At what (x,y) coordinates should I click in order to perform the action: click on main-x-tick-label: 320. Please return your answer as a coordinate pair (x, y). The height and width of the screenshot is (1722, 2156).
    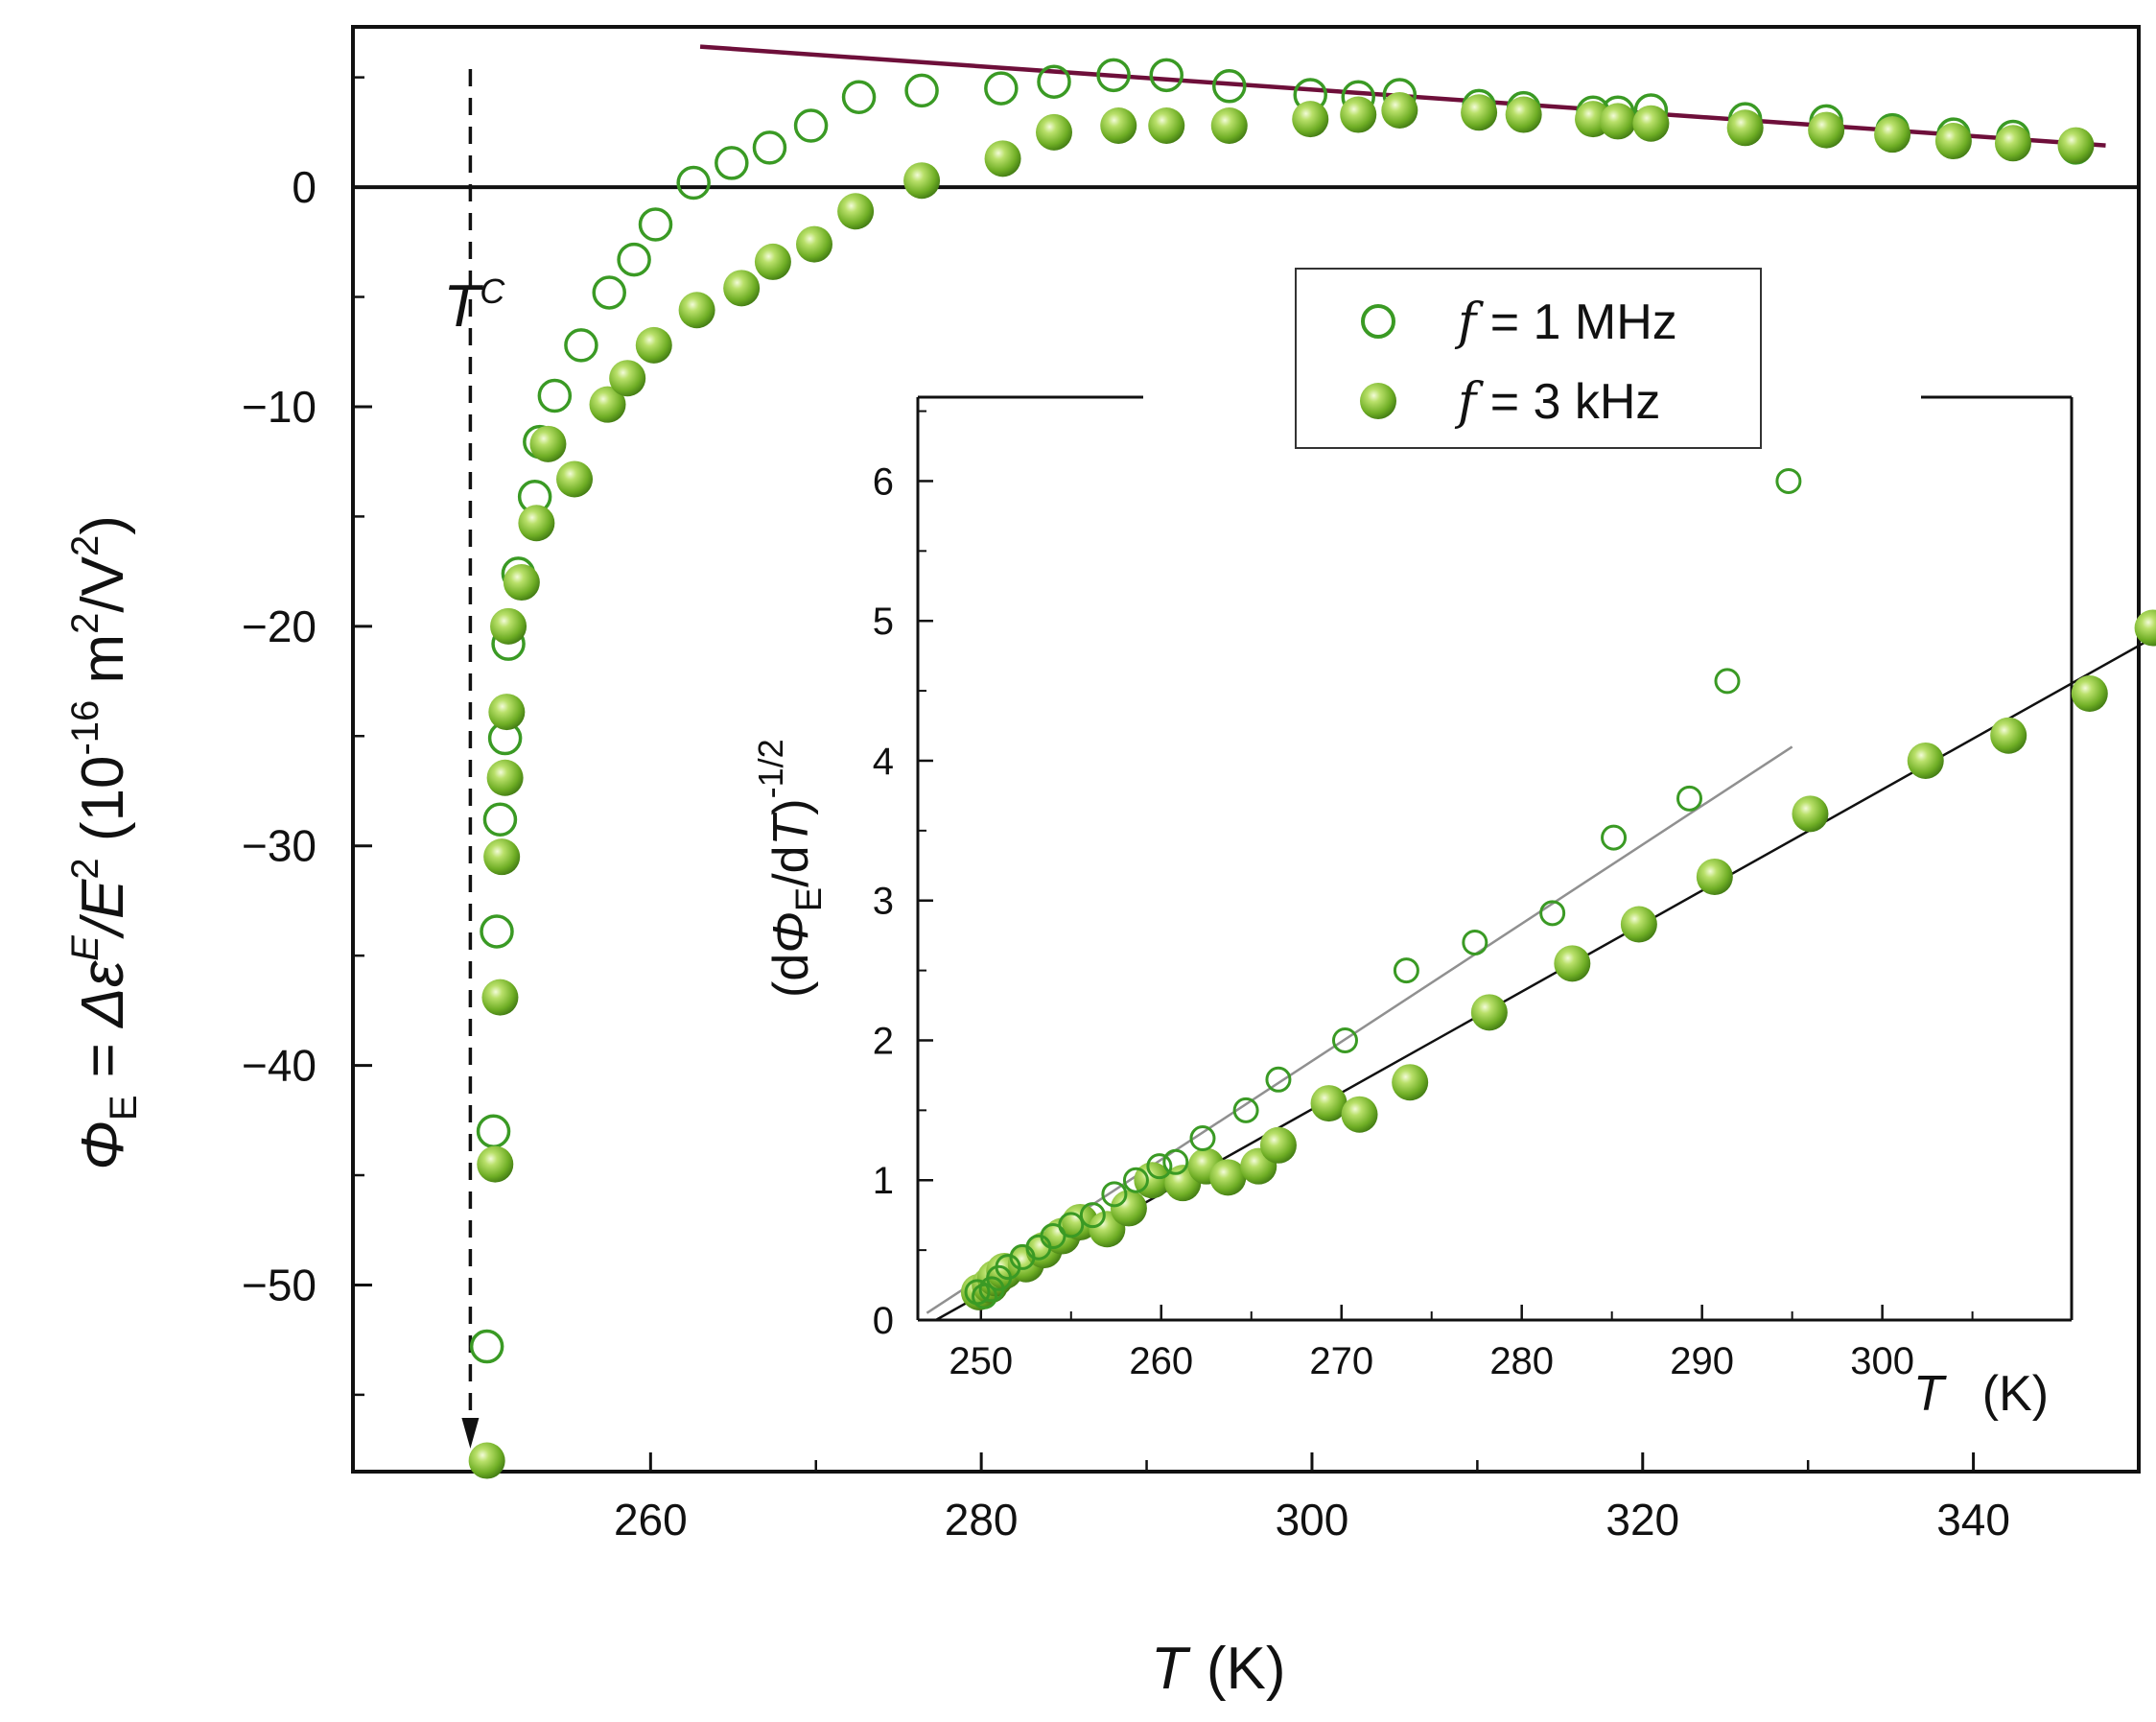
    Looking at the image, I should click on (1642, 1520).